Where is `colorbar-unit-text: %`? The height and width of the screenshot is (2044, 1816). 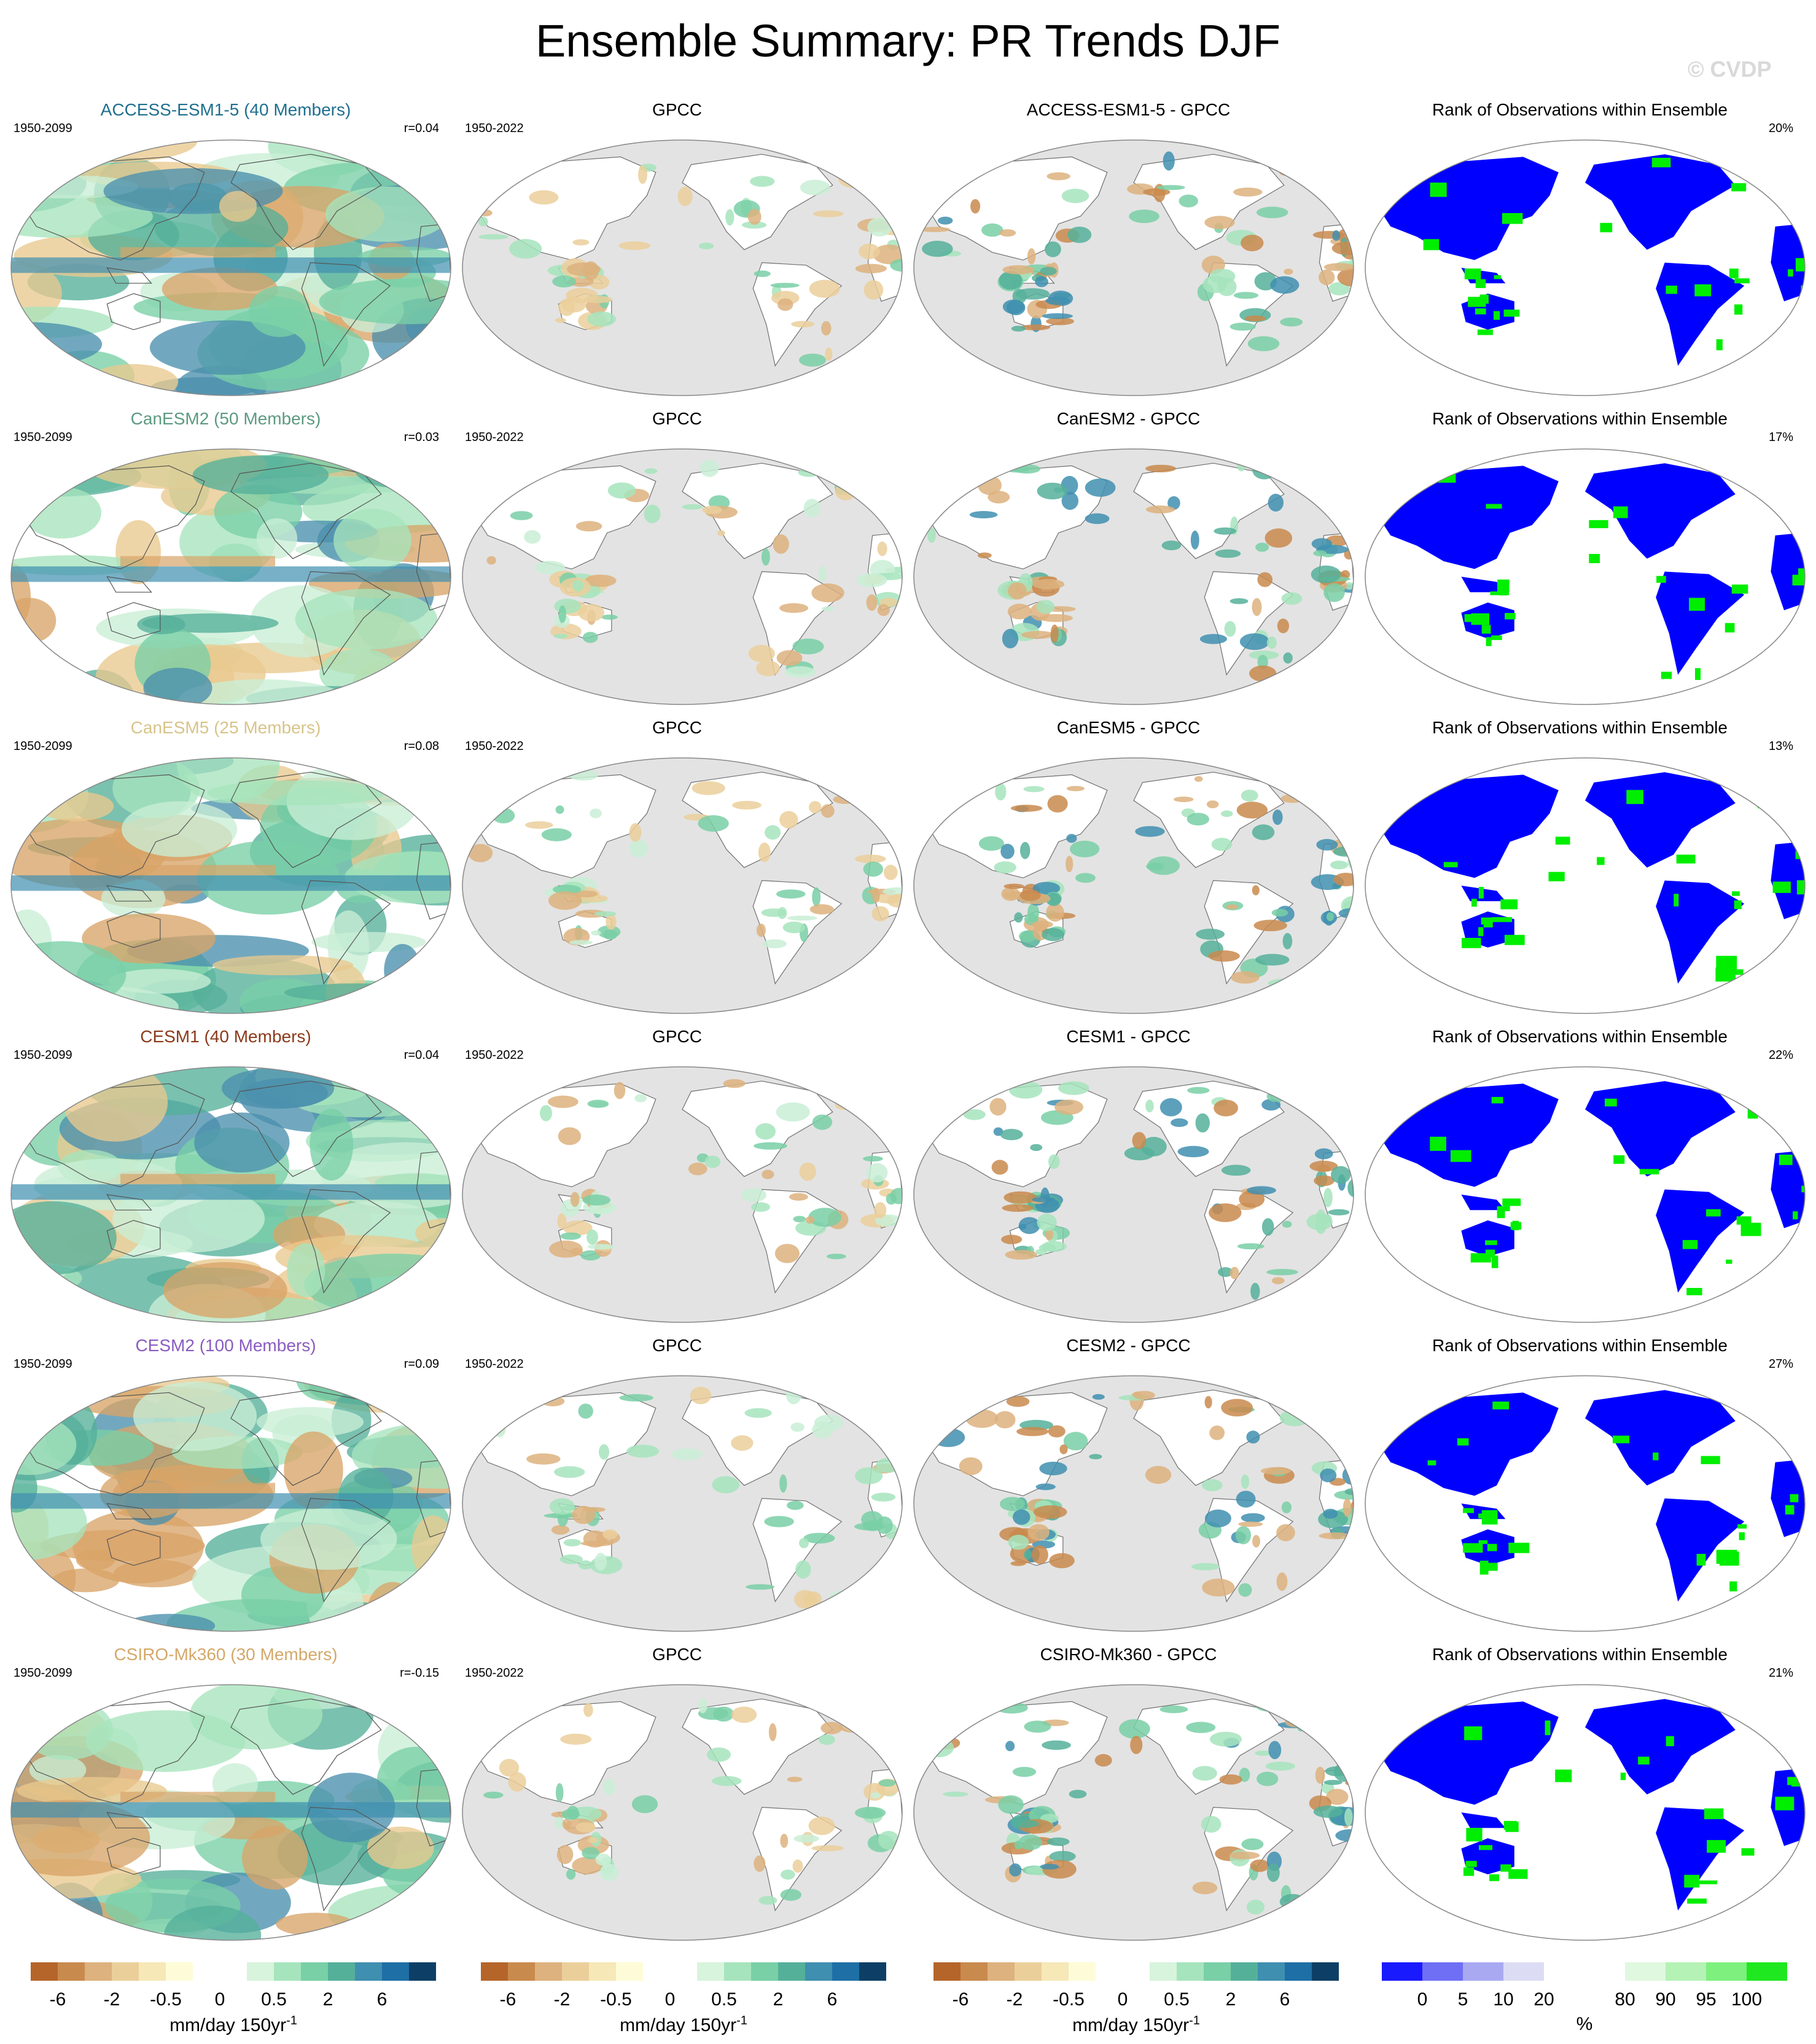
colorbar-unit-text: % is located at coordinates (1584, 2024).